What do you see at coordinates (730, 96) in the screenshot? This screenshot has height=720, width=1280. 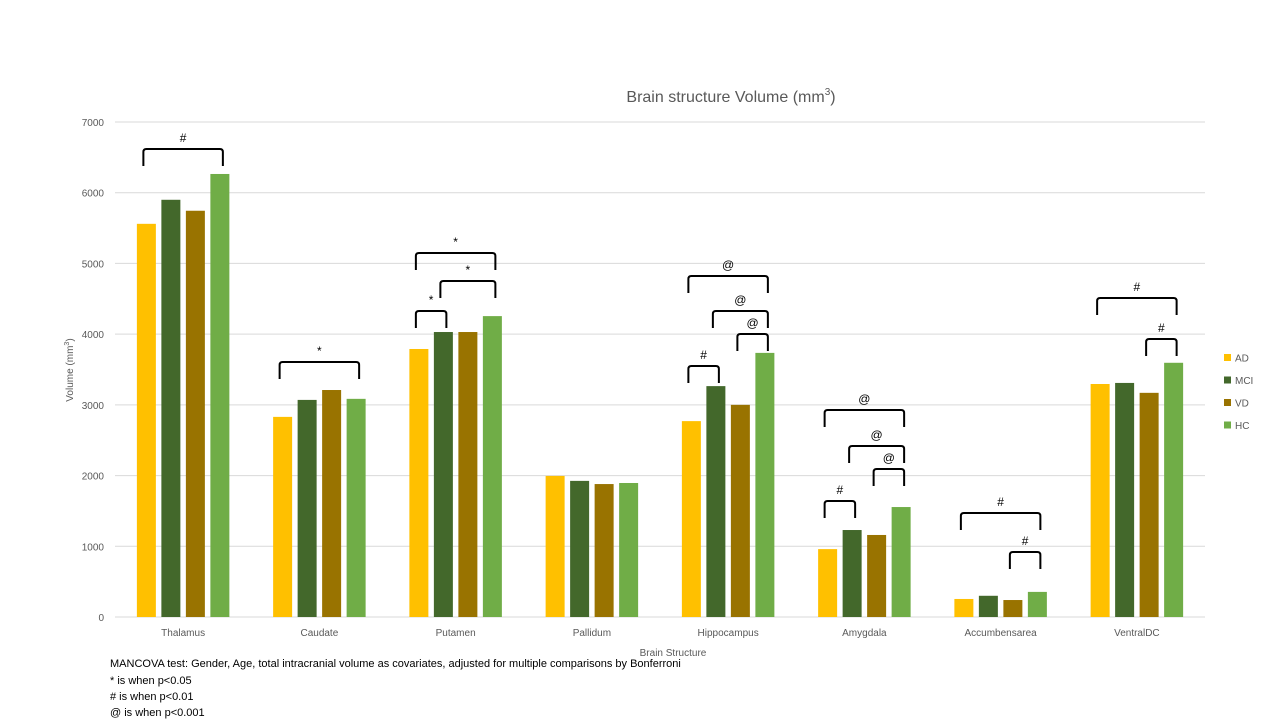 I see `chart-title: Brain structure Volume (mm3)` at bounding box center [730, 96].